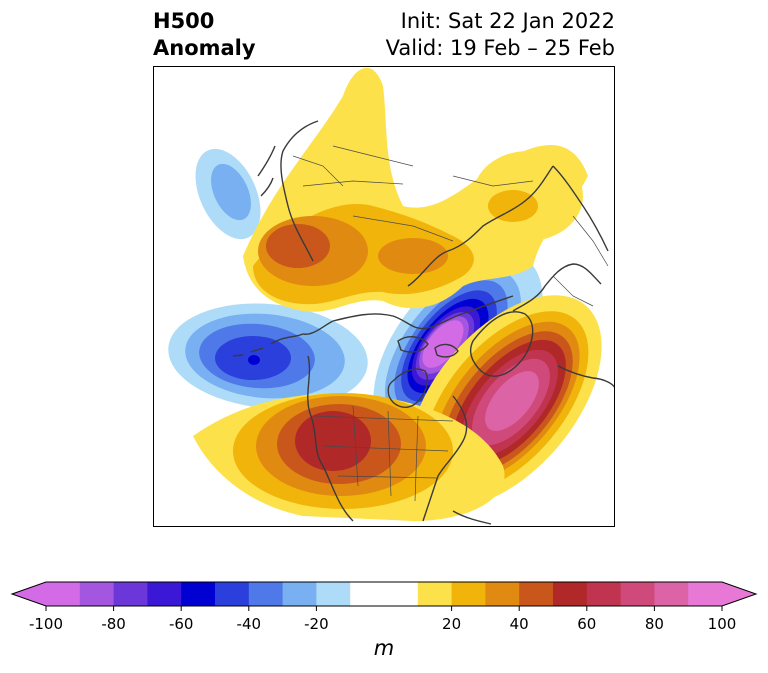  I want to click on colorbar-tick-label: -100, so click(46, 624).